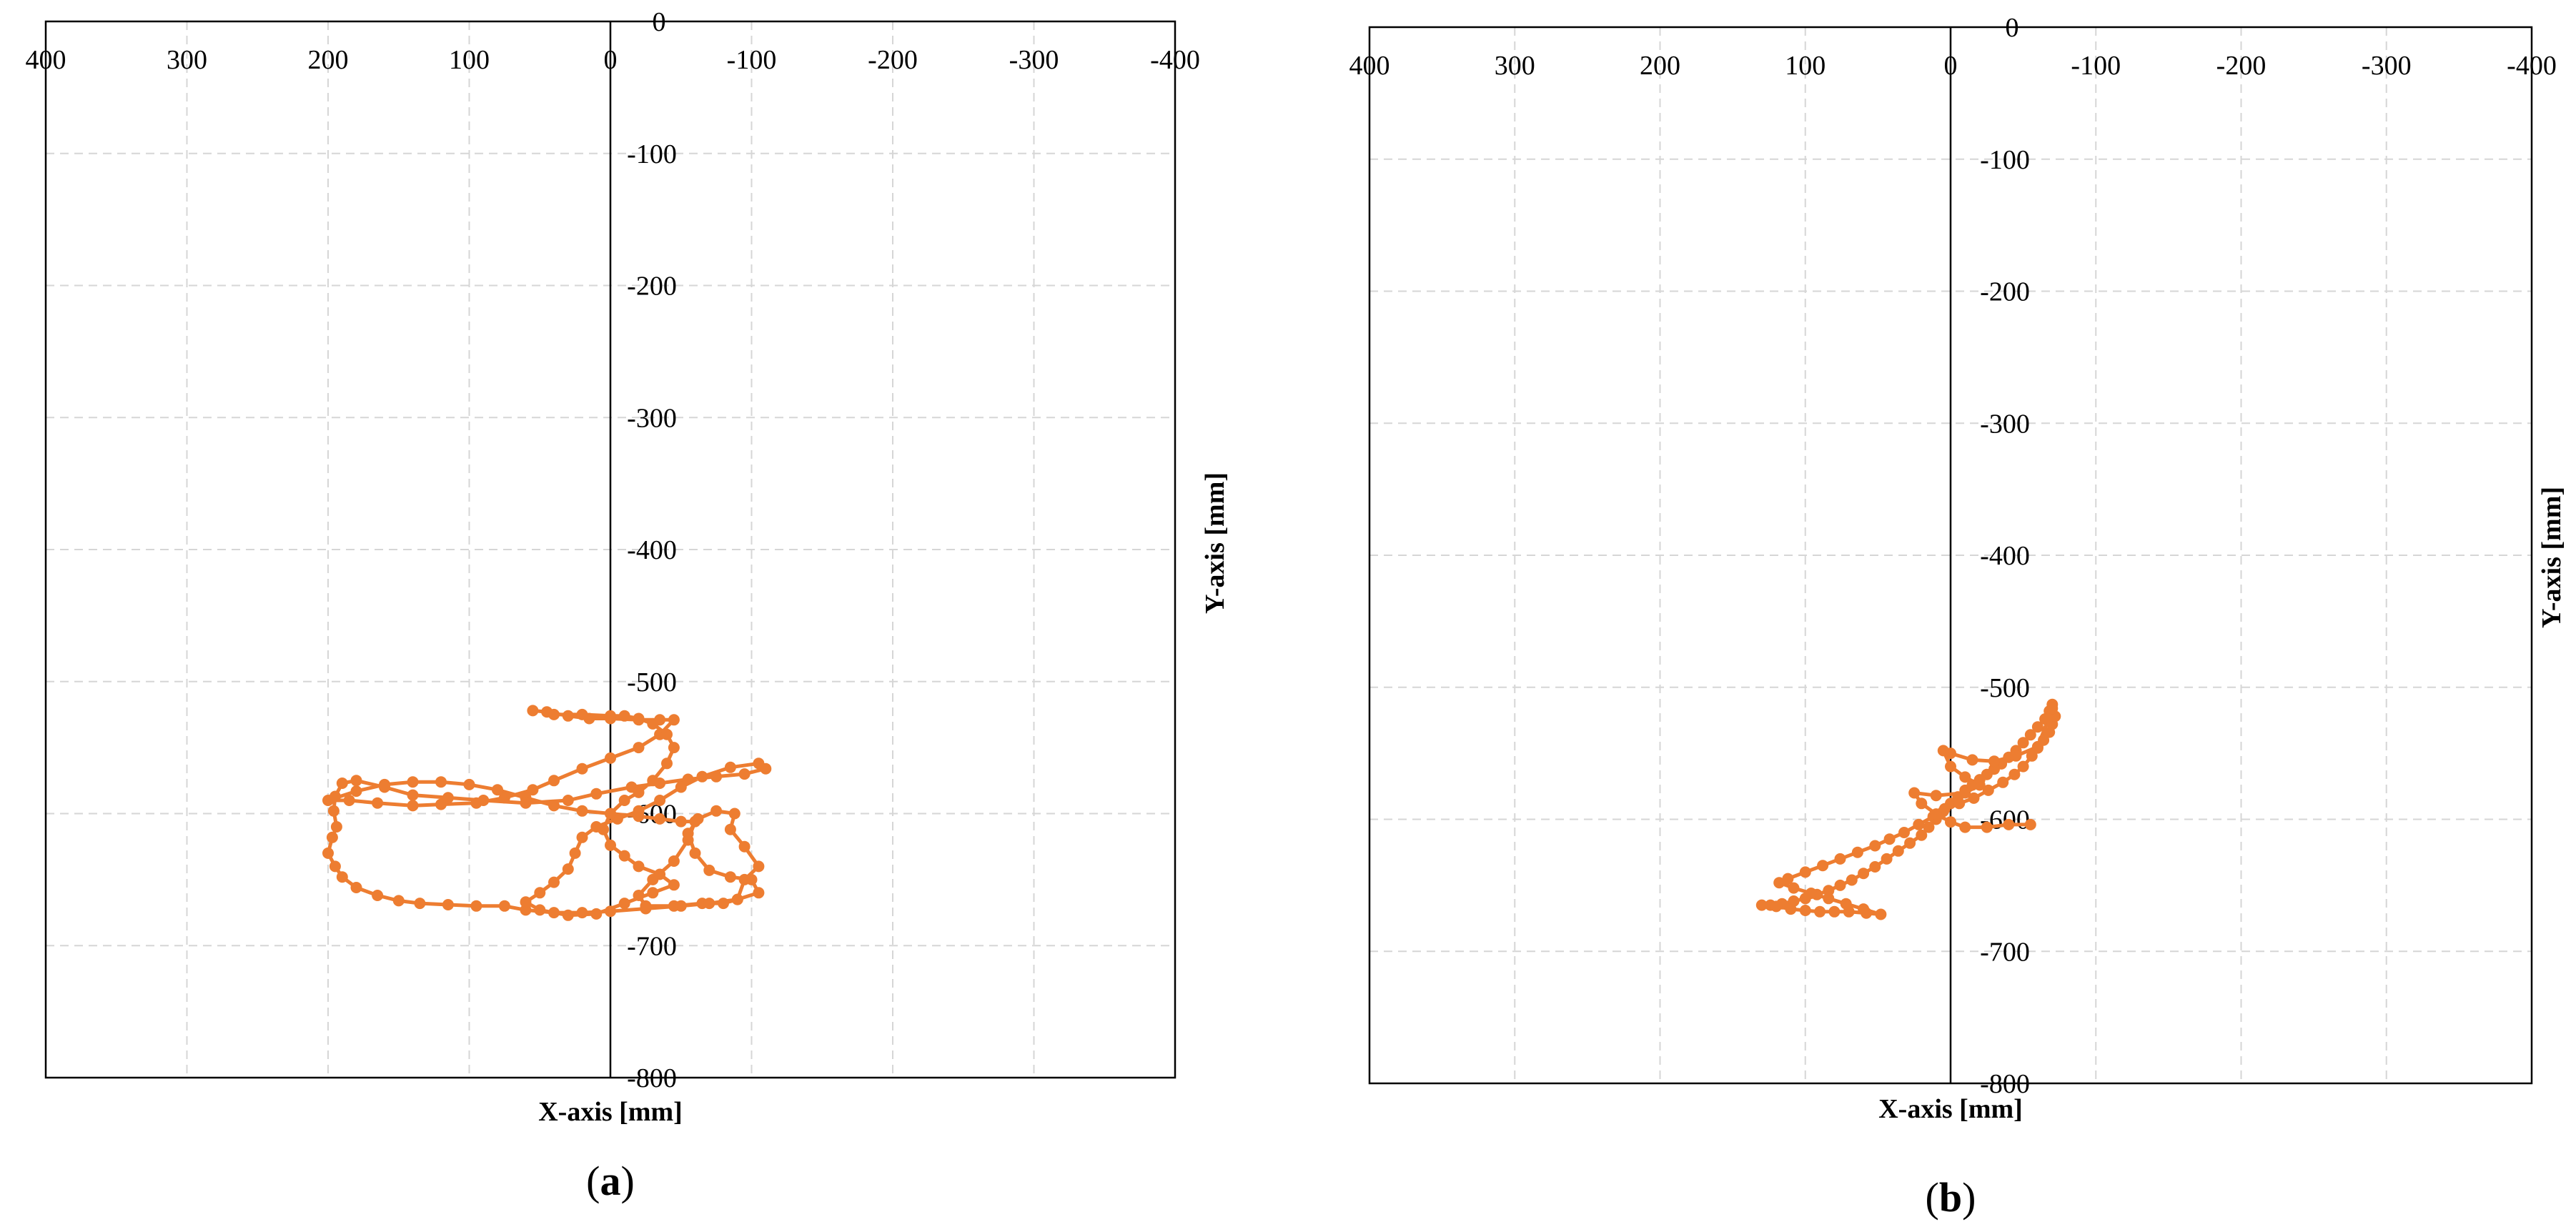 The image size is (2576, 1232). What do you see at coordinates (652, 287) in the screenshot?
I see `panel-a-y-tick-label: -200` at bounding box center [652, 287].